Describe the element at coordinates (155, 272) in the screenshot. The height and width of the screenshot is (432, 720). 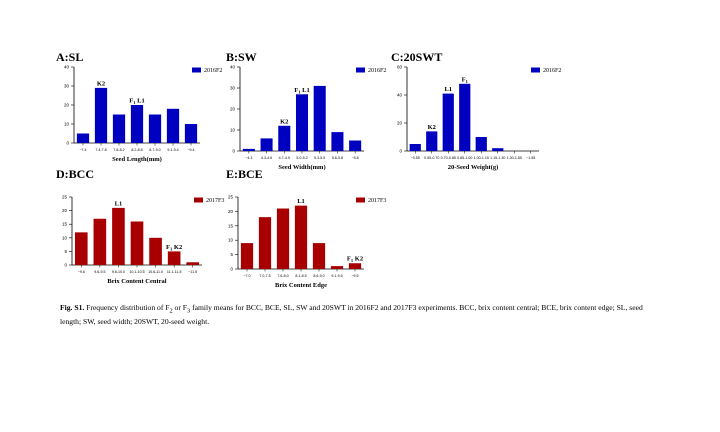
I see `x-tick-label: 10.6-11.0` at that location.